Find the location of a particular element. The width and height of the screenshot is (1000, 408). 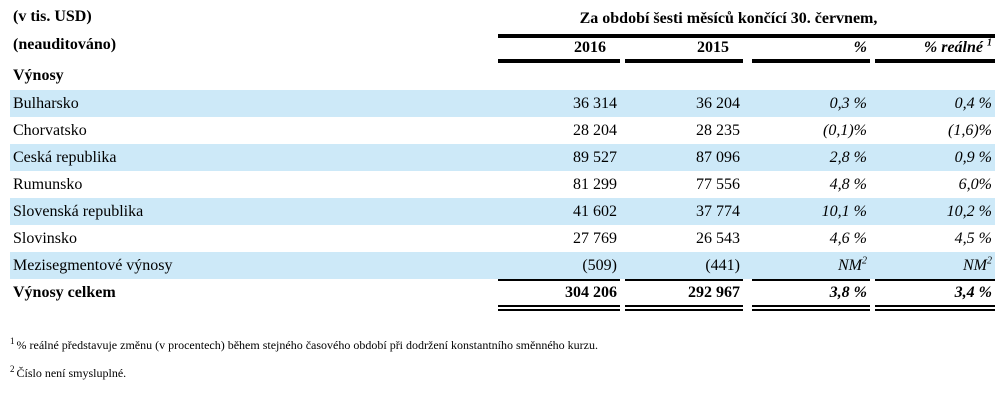

row-pct-real-change: 6,0% is located at coordinates (935, 184).